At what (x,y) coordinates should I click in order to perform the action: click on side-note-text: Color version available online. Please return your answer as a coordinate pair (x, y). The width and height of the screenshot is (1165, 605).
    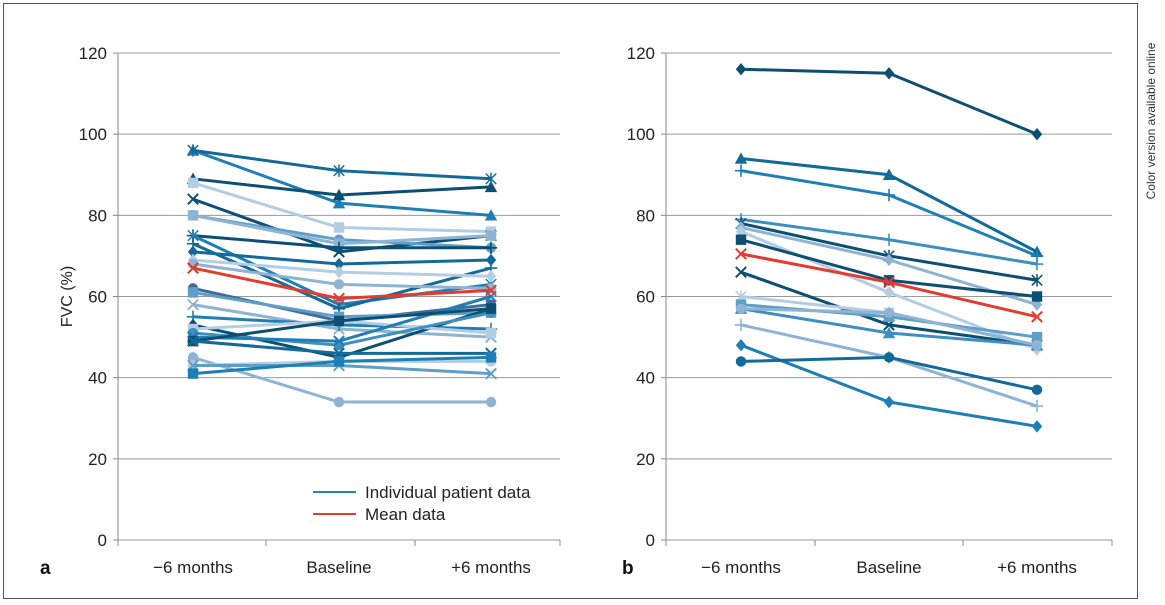
    Looking at the image, I should click on (1151, 120).